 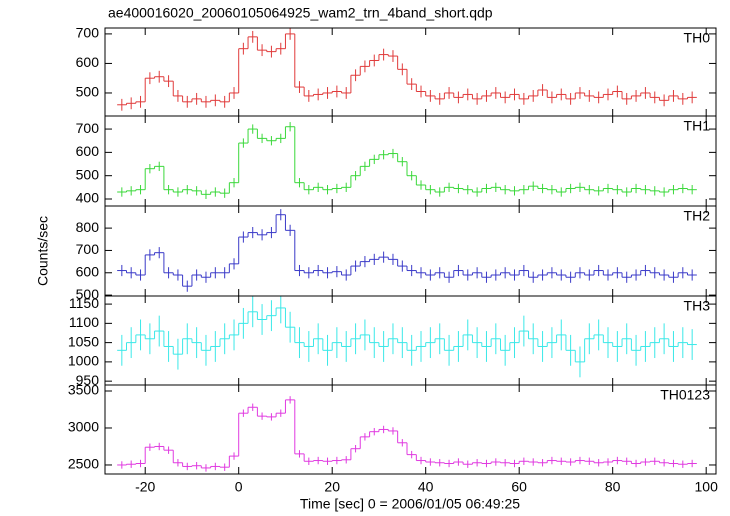 I want to click on x-tick-label: 0, so click(x=239, y=487).